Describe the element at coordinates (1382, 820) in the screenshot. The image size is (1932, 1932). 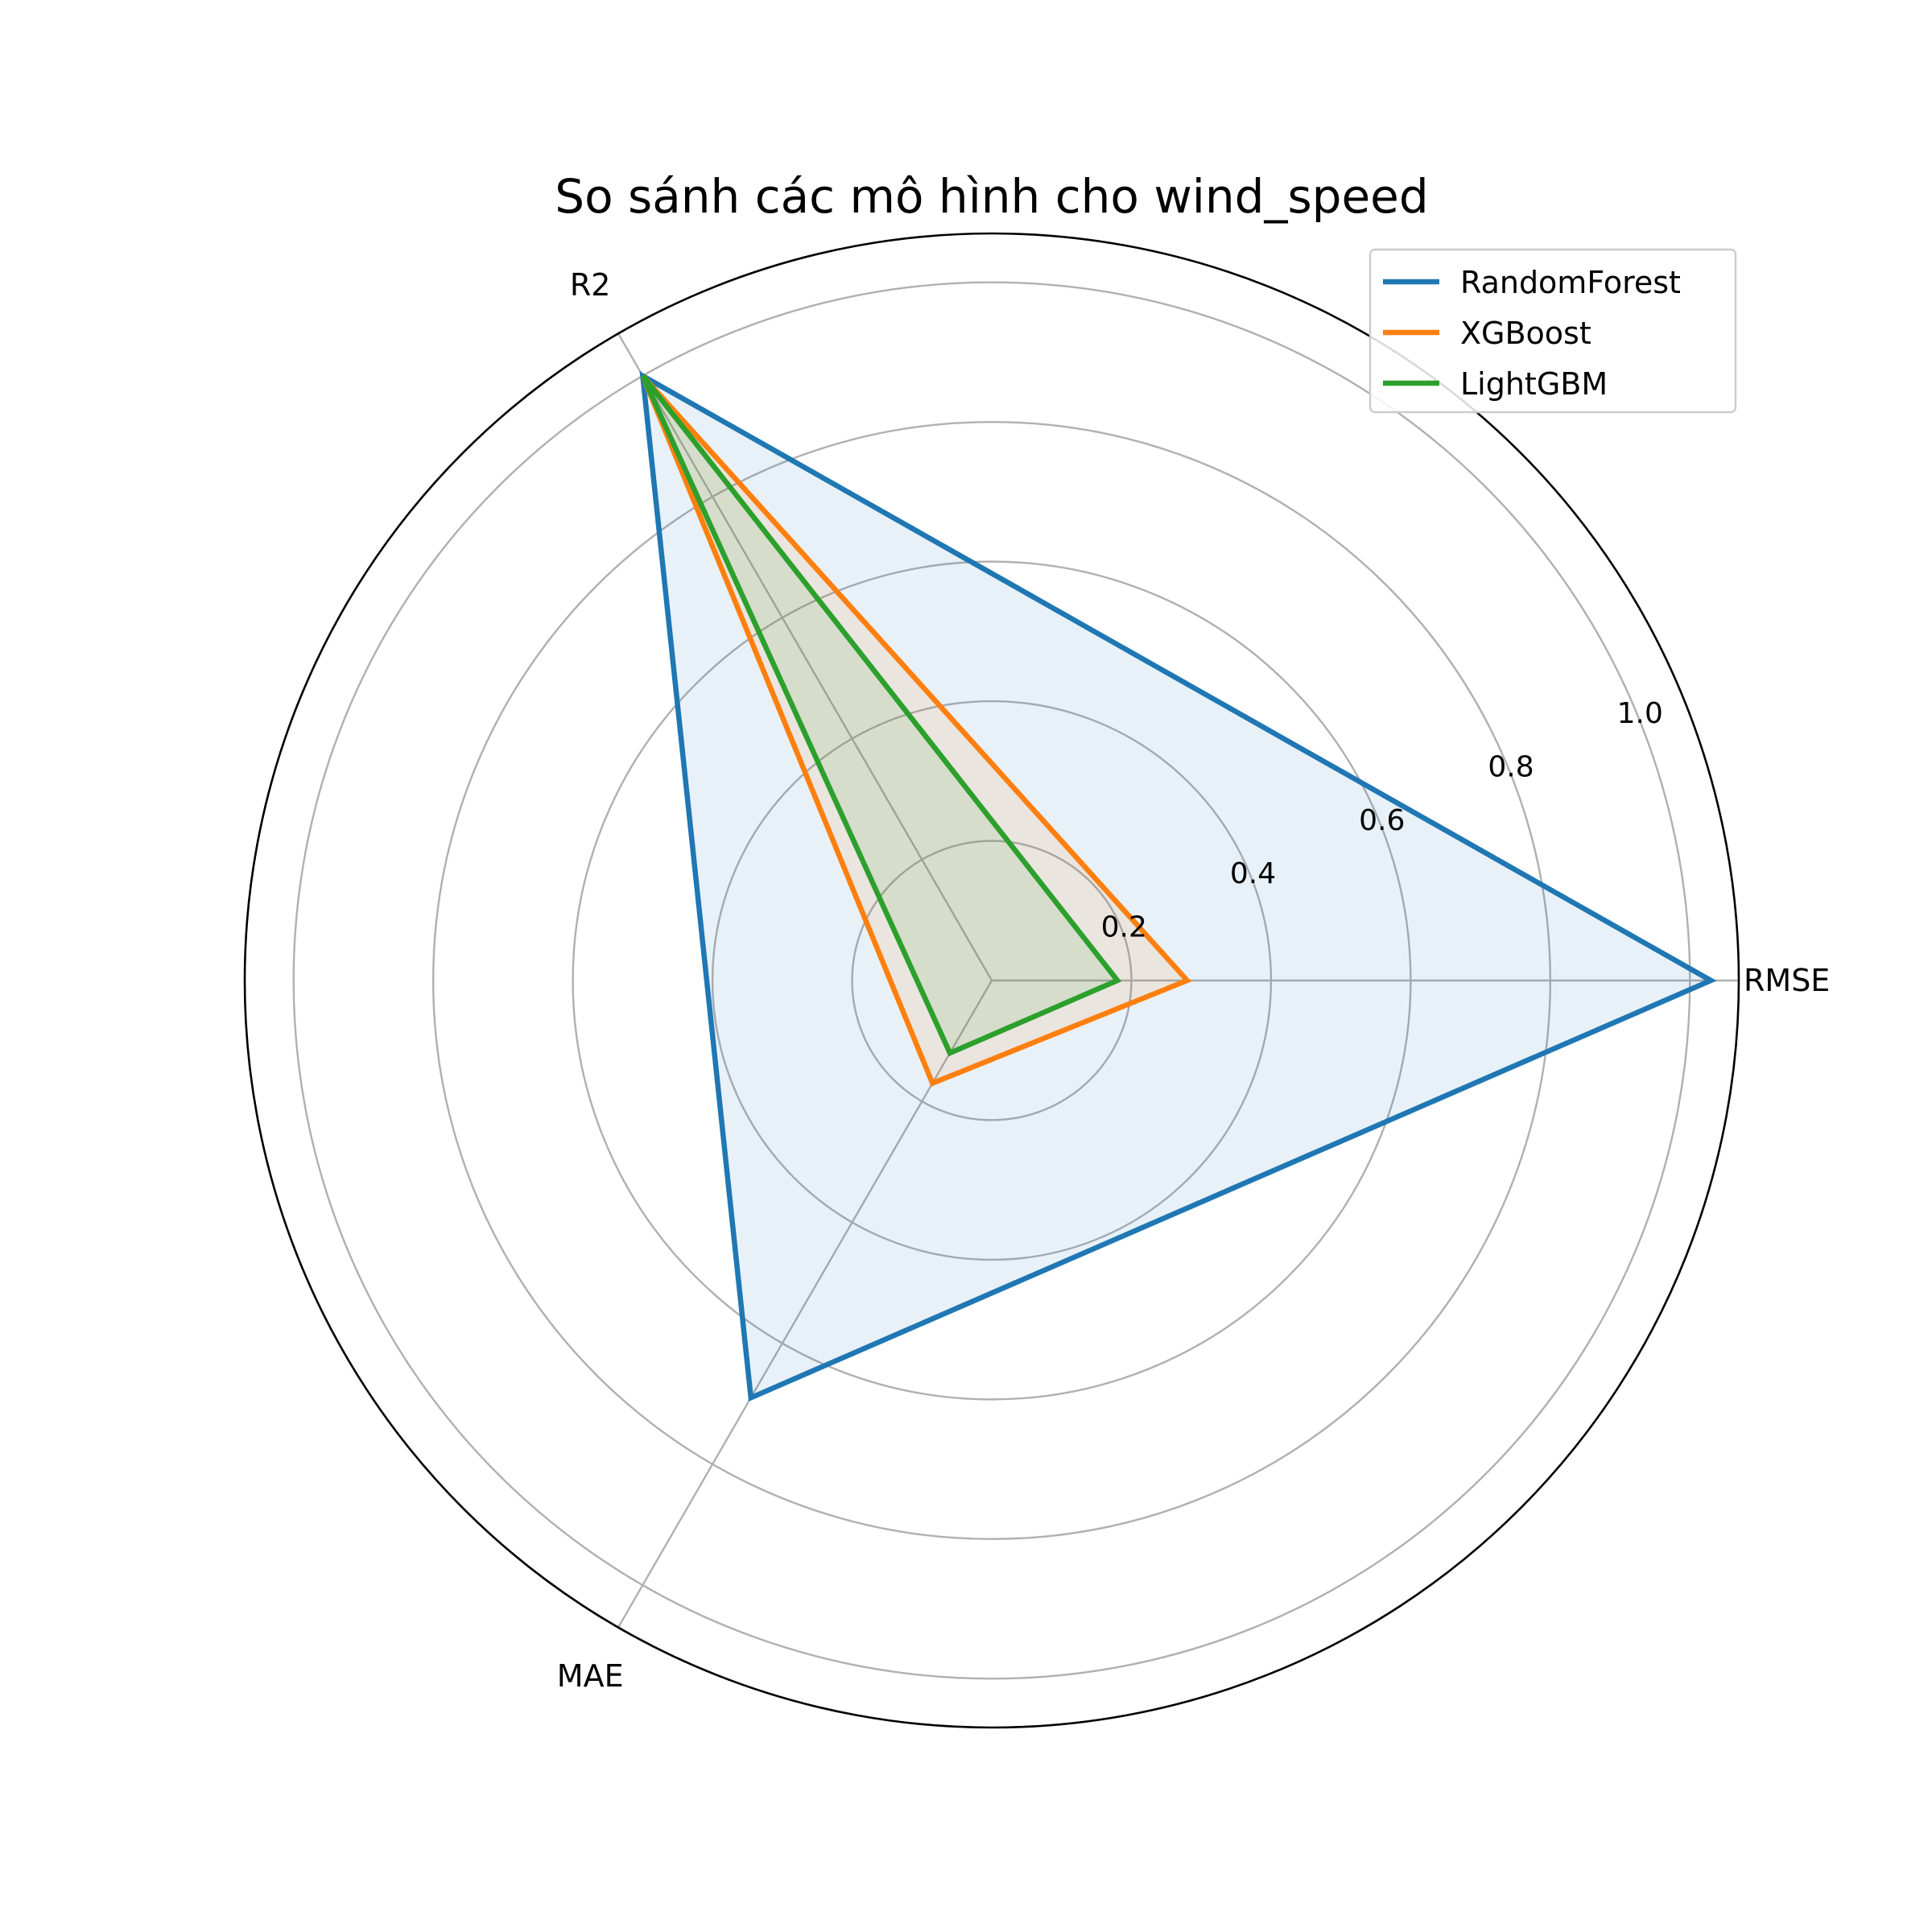
I see `r-tick-label: 0.6` at that location.